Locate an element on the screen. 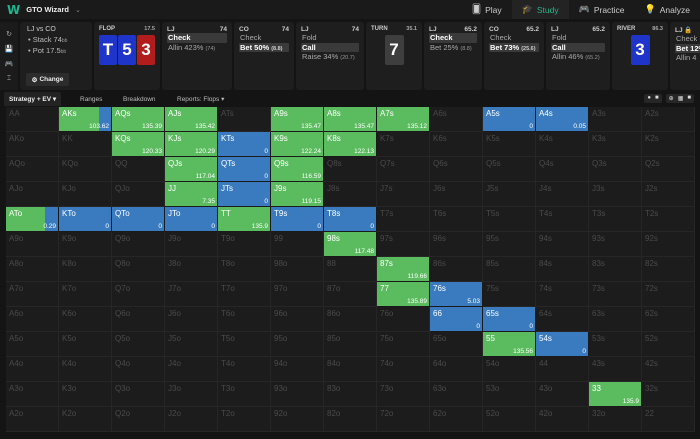 Image resolution: width=700 pixels, height=439 pixels. hand-cell-QTs: QTs 0 is located at coordinates (244, 169).